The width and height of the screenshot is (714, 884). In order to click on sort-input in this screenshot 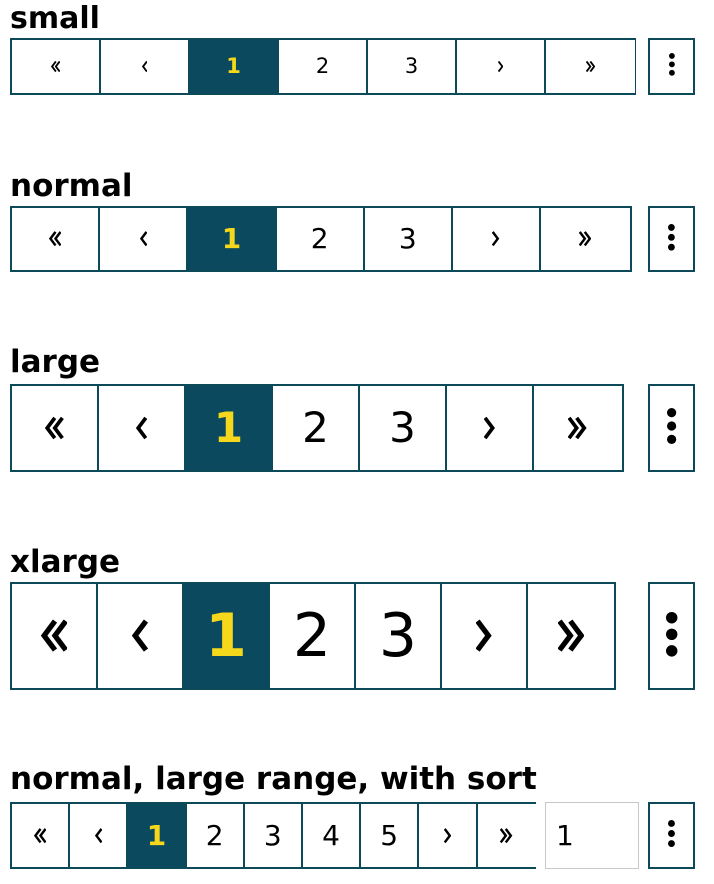, I will do `click(592, 835)`.